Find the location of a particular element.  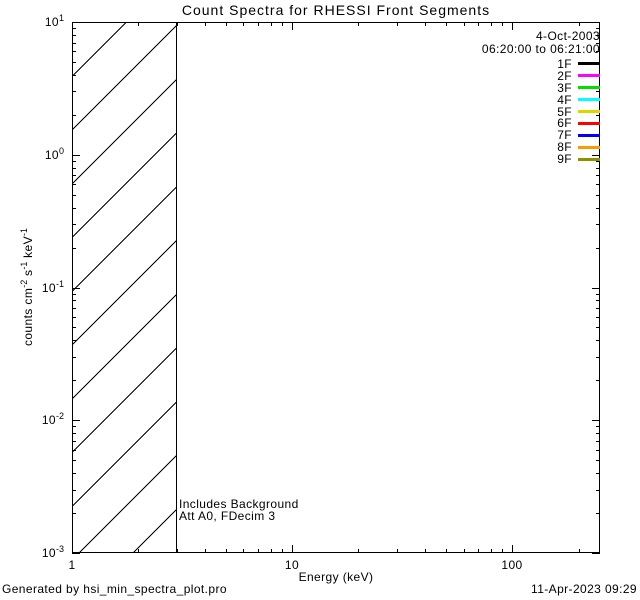

legend-row: 4F is located at coordinates (541, 99).